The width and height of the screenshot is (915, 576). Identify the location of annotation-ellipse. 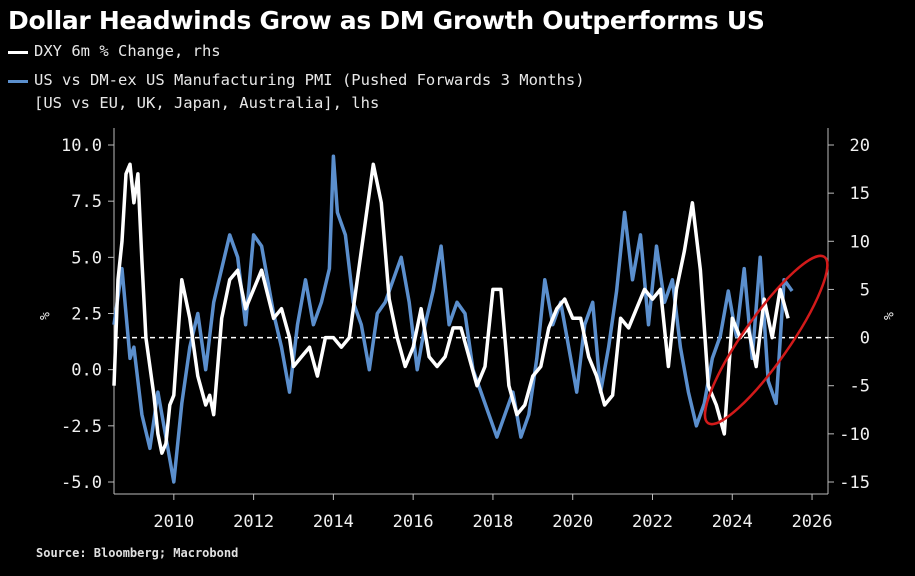
(766, 340).